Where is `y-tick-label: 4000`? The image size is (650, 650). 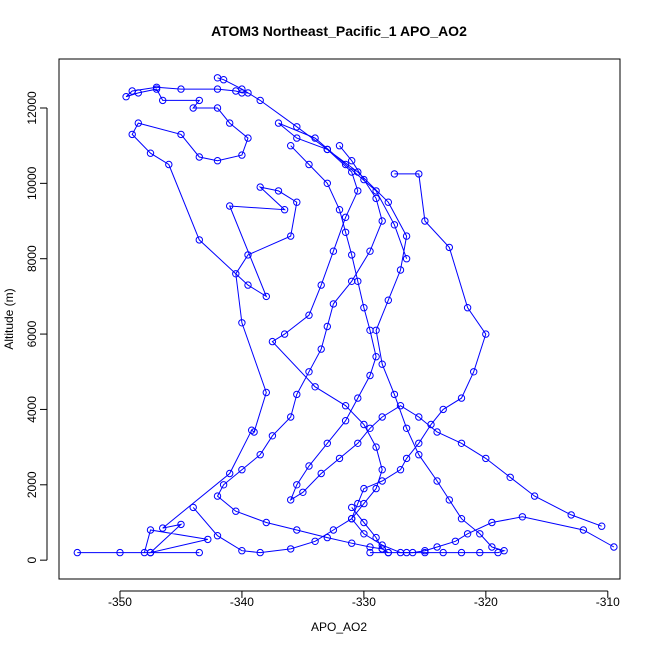 y-tick-label: 4000 is located at coordinates (32, 409).